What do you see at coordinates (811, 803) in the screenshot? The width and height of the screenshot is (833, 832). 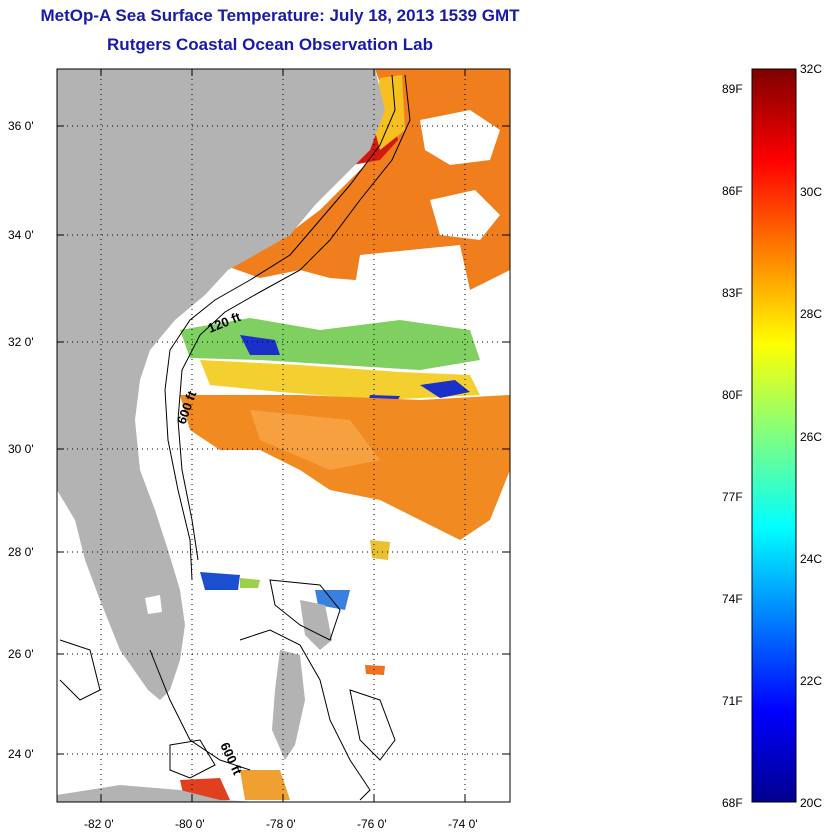 I see `colorbar-c-label: 20C` at bounding box center [811, 803].